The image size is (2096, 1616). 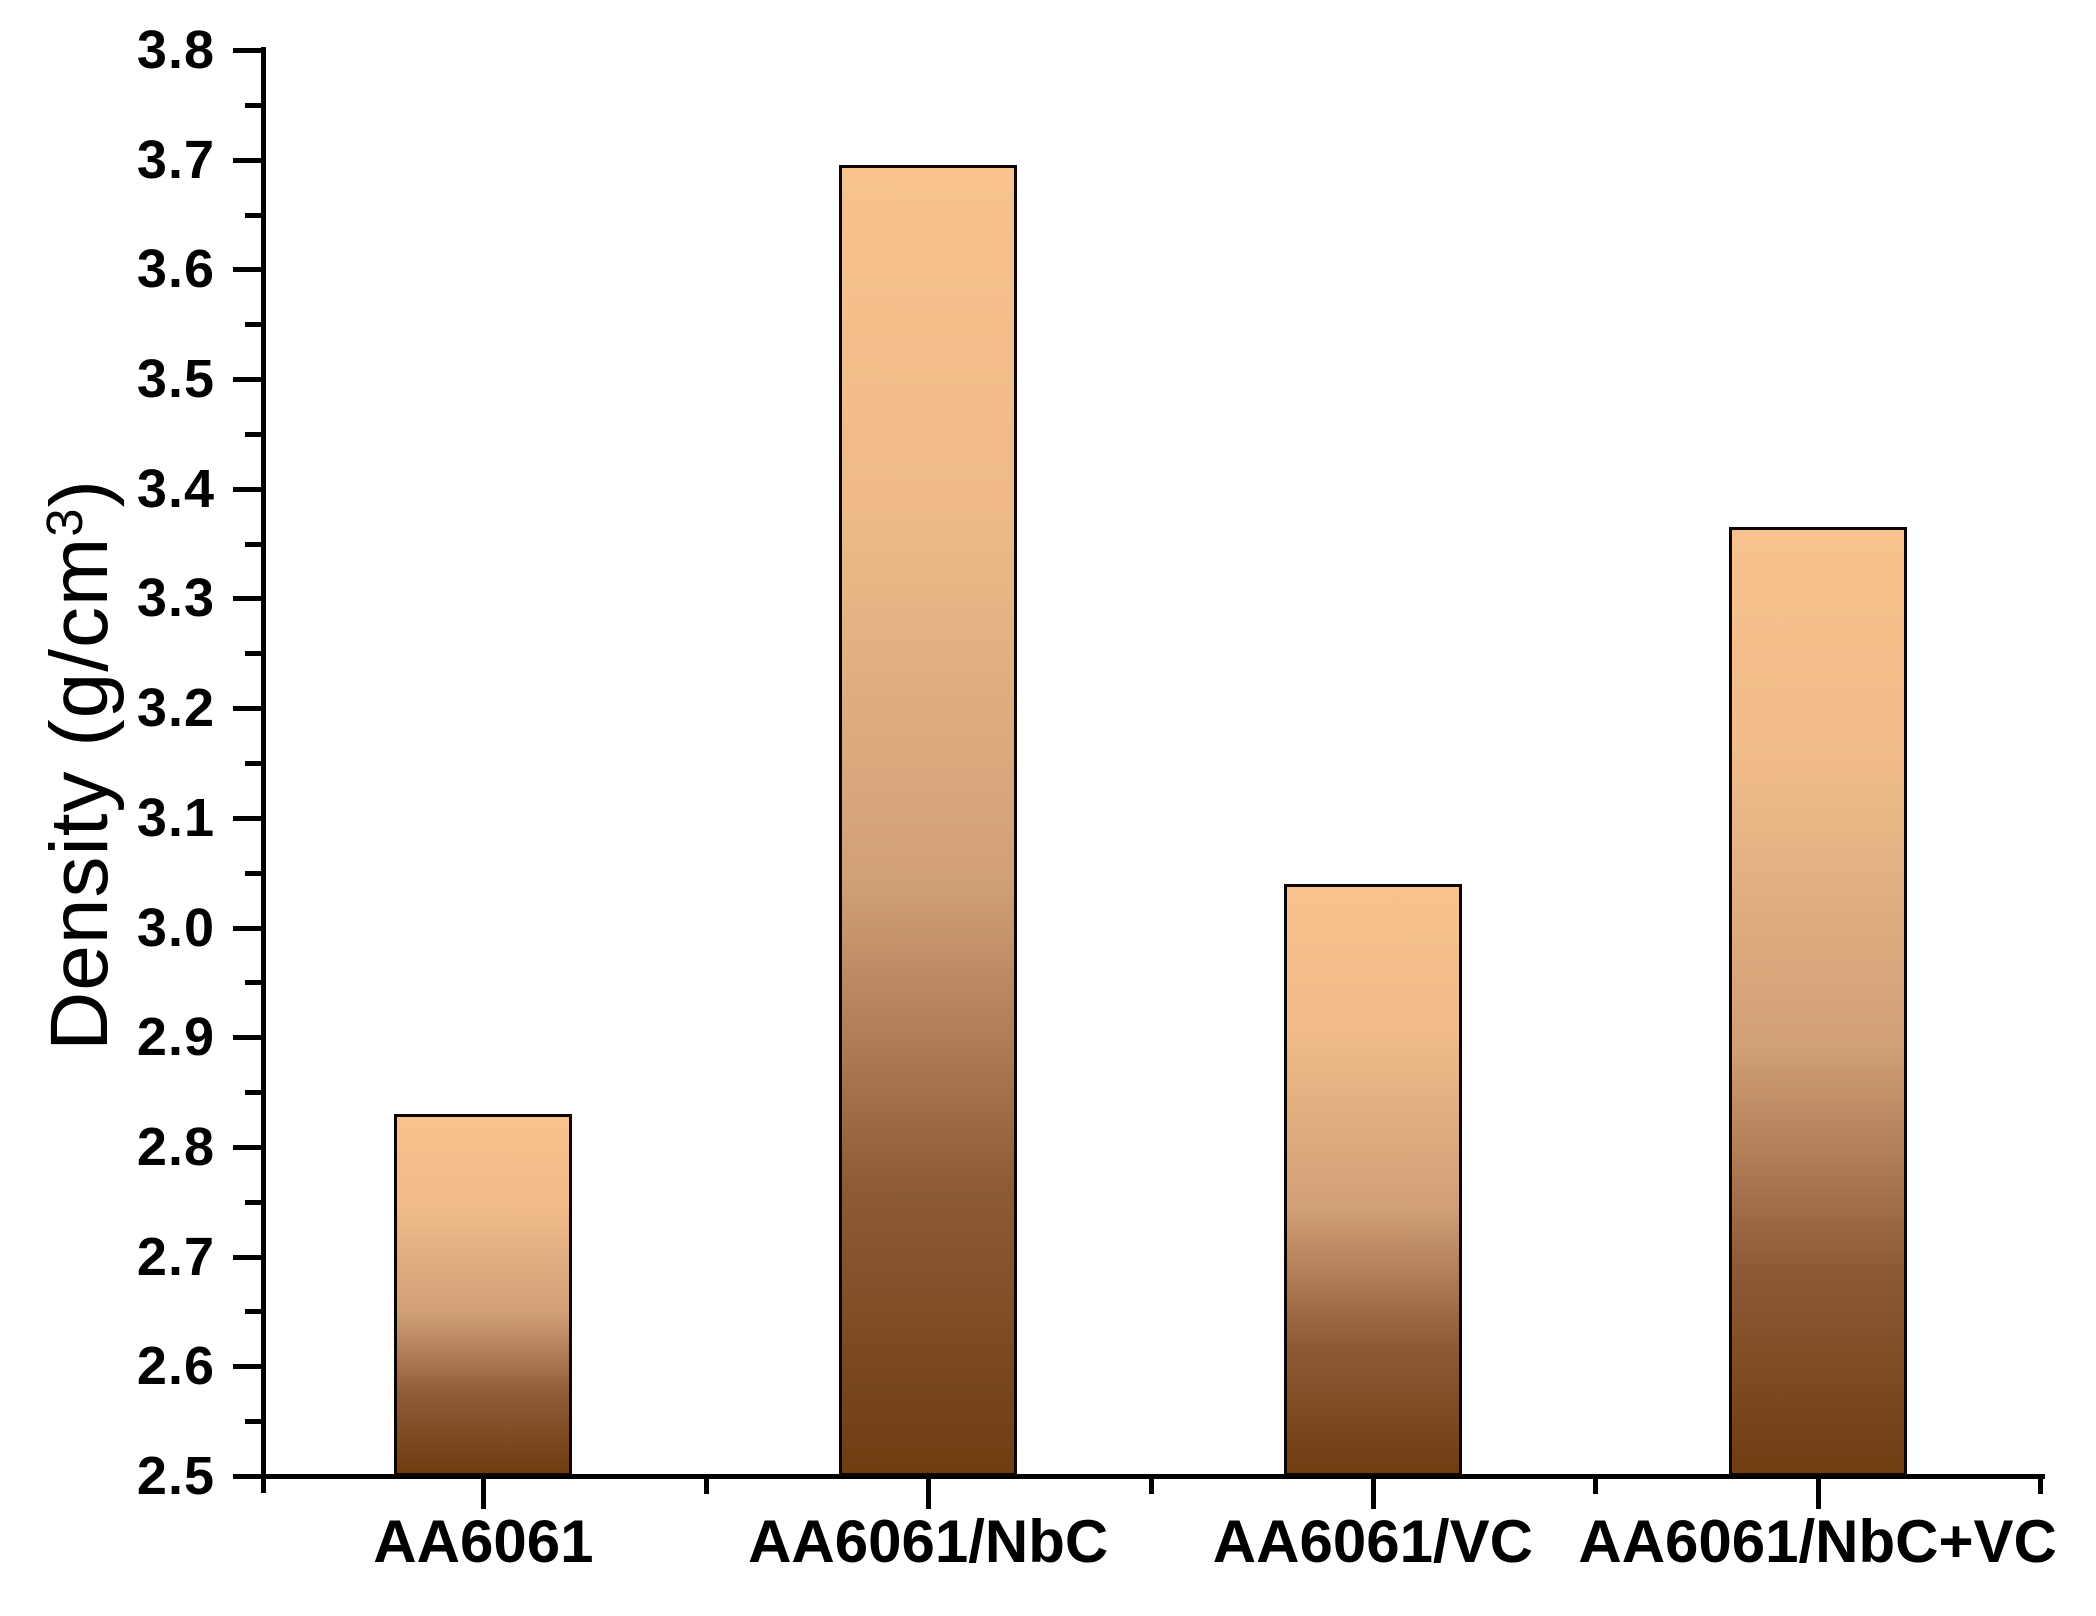 What do you see at coordinates (175, 379) in the screenshot?
I see `y-tick-label: 3.5` at bounding box center [175, 379].